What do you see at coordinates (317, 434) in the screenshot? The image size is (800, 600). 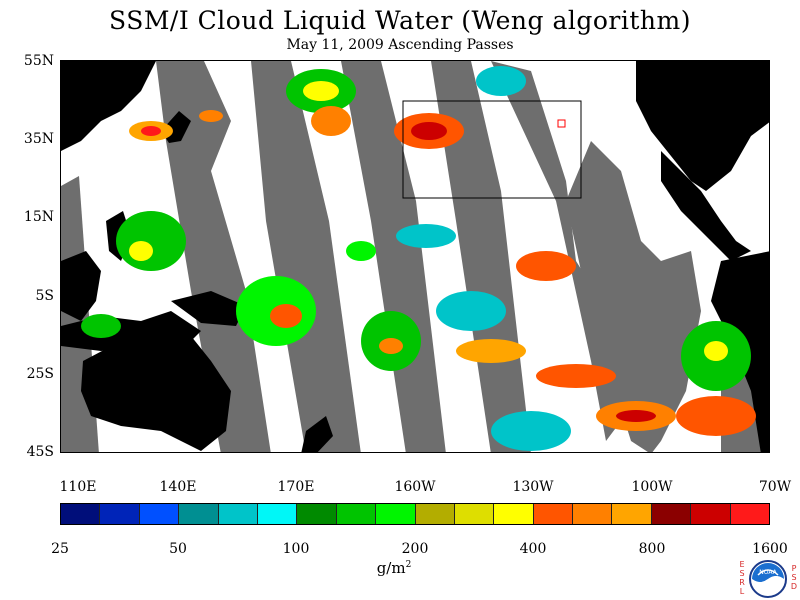 I see `land-new-zealand` at bounding box center [317, 434].